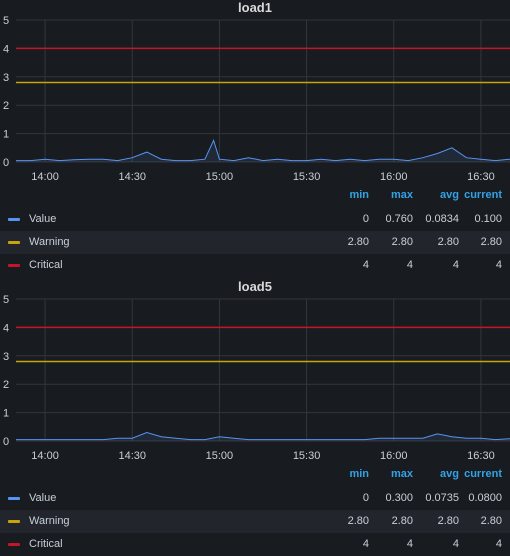  What do you see at coordinates (485, 498) in the screenshot?
I see `legend-current-value: 0.0800` at bounding box center [485, 498].